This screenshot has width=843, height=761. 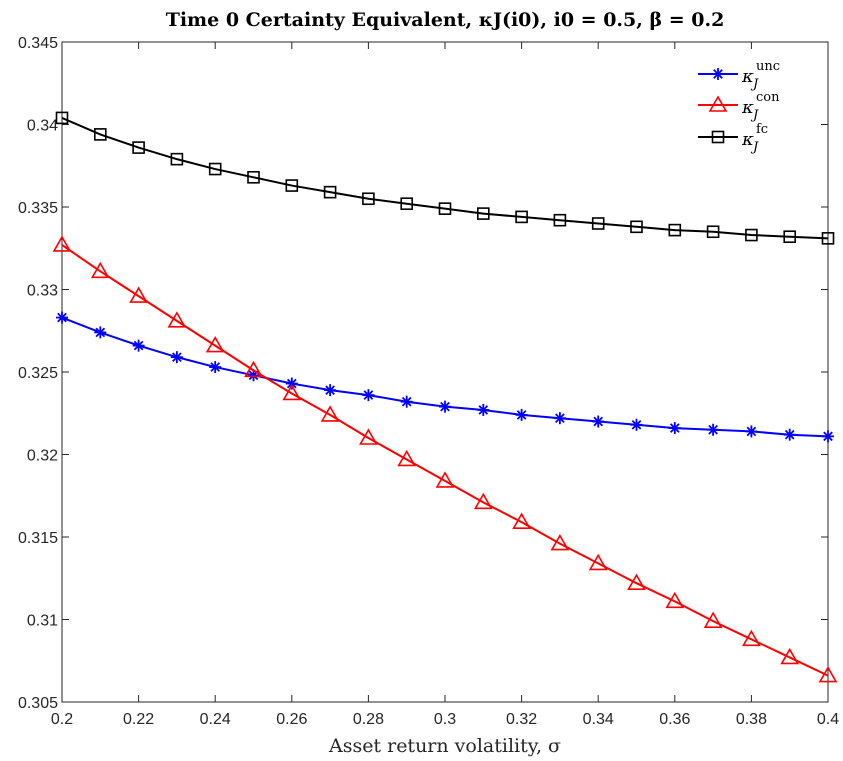 What do you see at coordinates (38, 208) in the screenshot?
I see `y-tick-label: 0.335` at bounding box center [38, 208].